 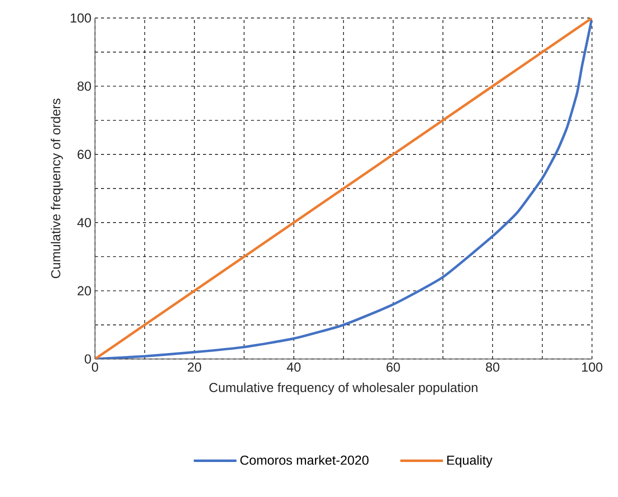 I want to click on x-tick-label: 0, so click(x=95, y=367).